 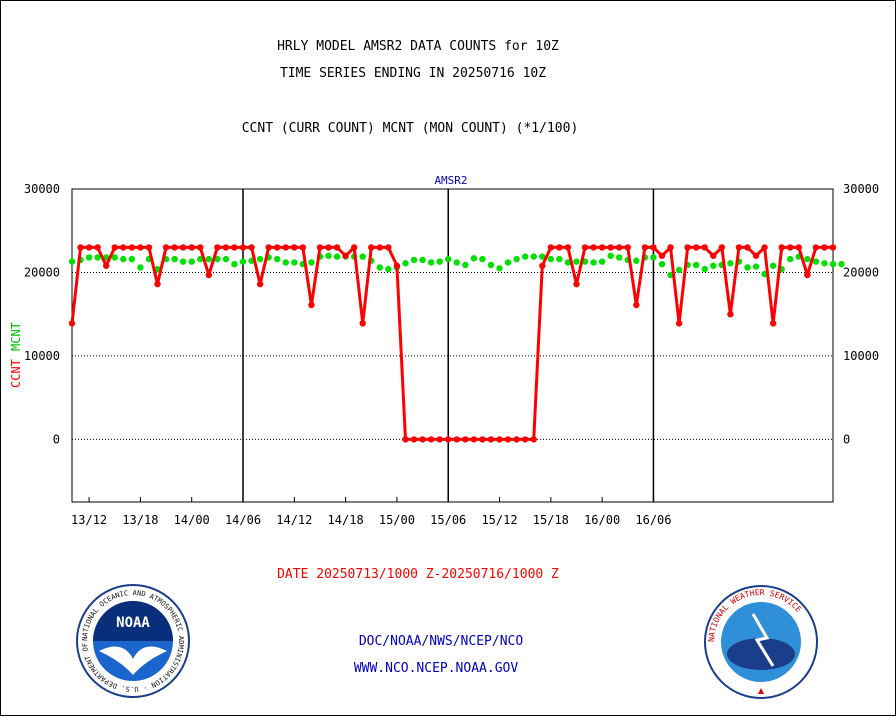 What do you see at coordinates (761, 642) in the screenshot?
I see `nws-logo: NATIONAL WEATHER SERVICE` at bounding box center [761, 642].